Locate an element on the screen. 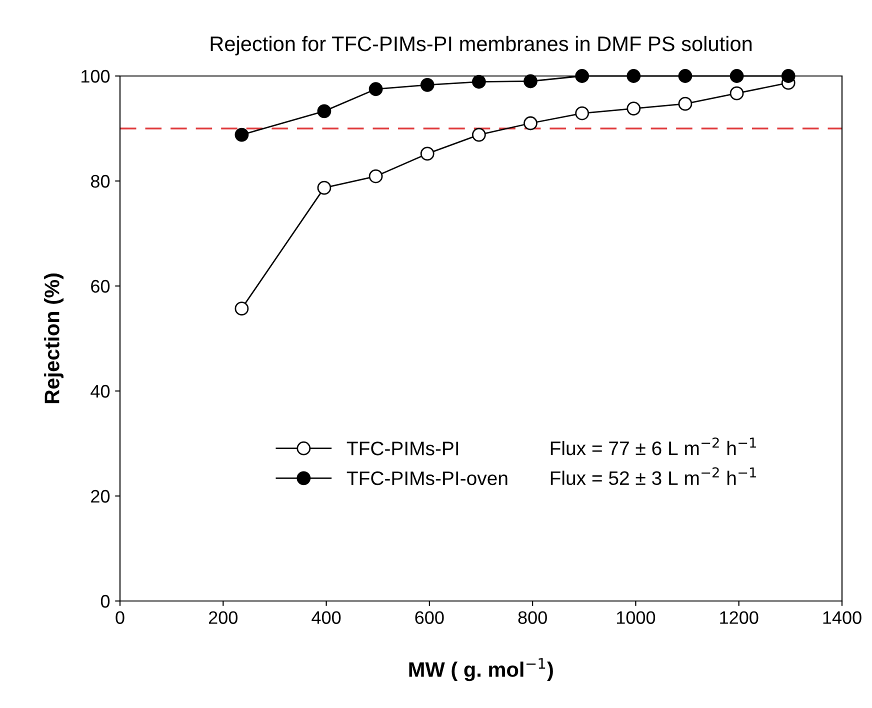  y-tick-label: 60 is located at coordinates (100, 286).